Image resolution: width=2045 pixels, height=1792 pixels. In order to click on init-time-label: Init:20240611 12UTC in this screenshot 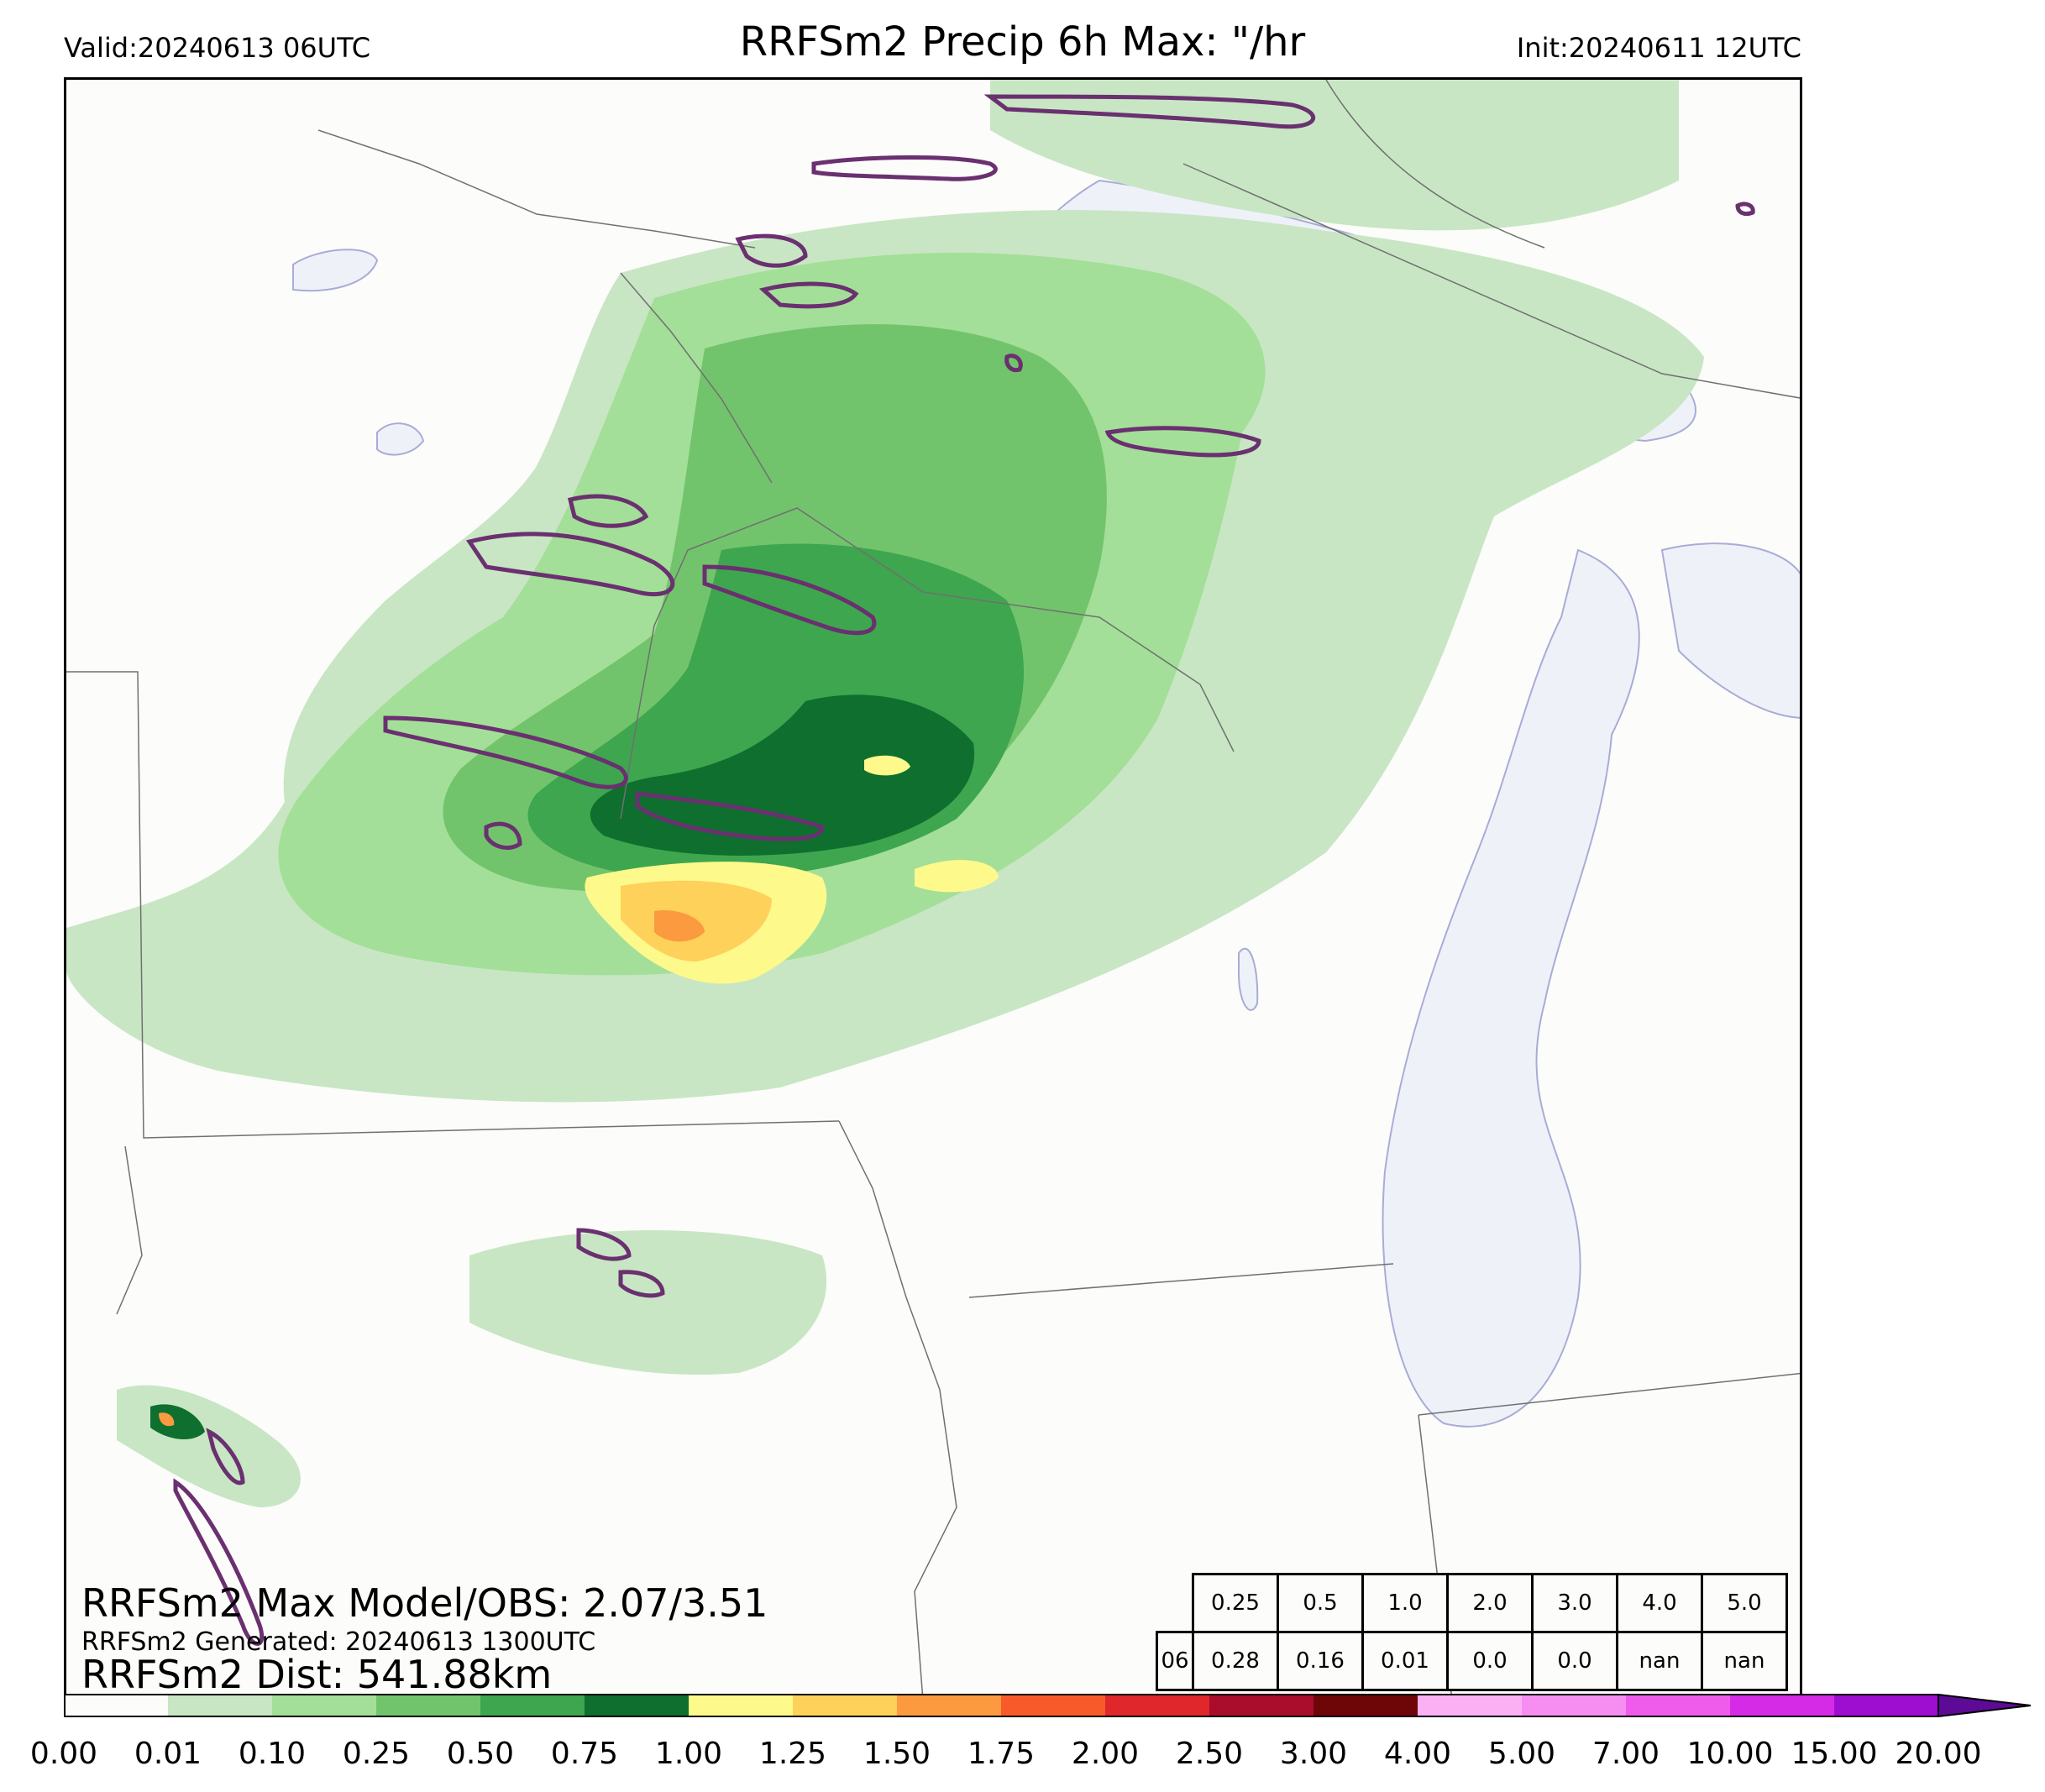, I will do `click(1658, 48)`.